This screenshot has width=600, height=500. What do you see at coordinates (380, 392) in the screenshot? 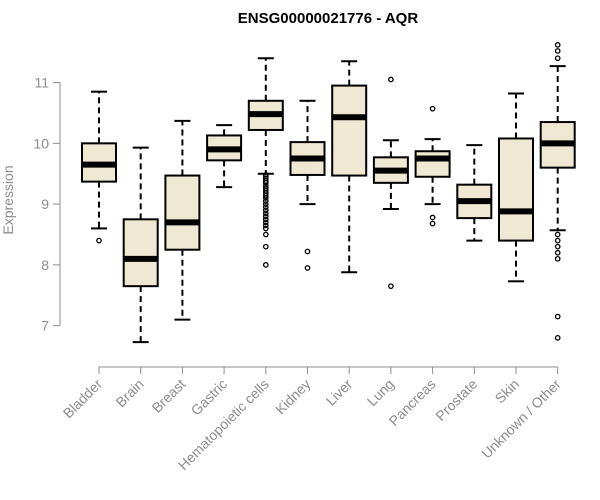
I see `x-tick-label: Lung` at bounding box center [380, 392].